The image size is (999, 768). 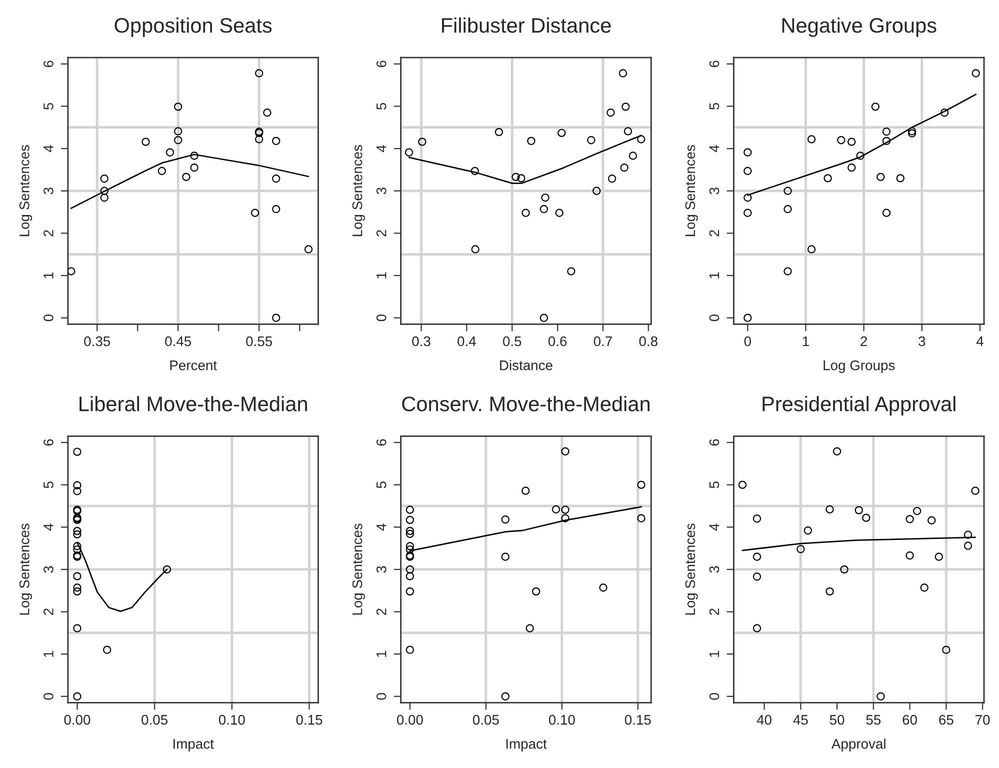 What do you see at coordinates (922, 341) in the screenshot?
I see `x-tick-label: 3` at bounding box center [922, 341].